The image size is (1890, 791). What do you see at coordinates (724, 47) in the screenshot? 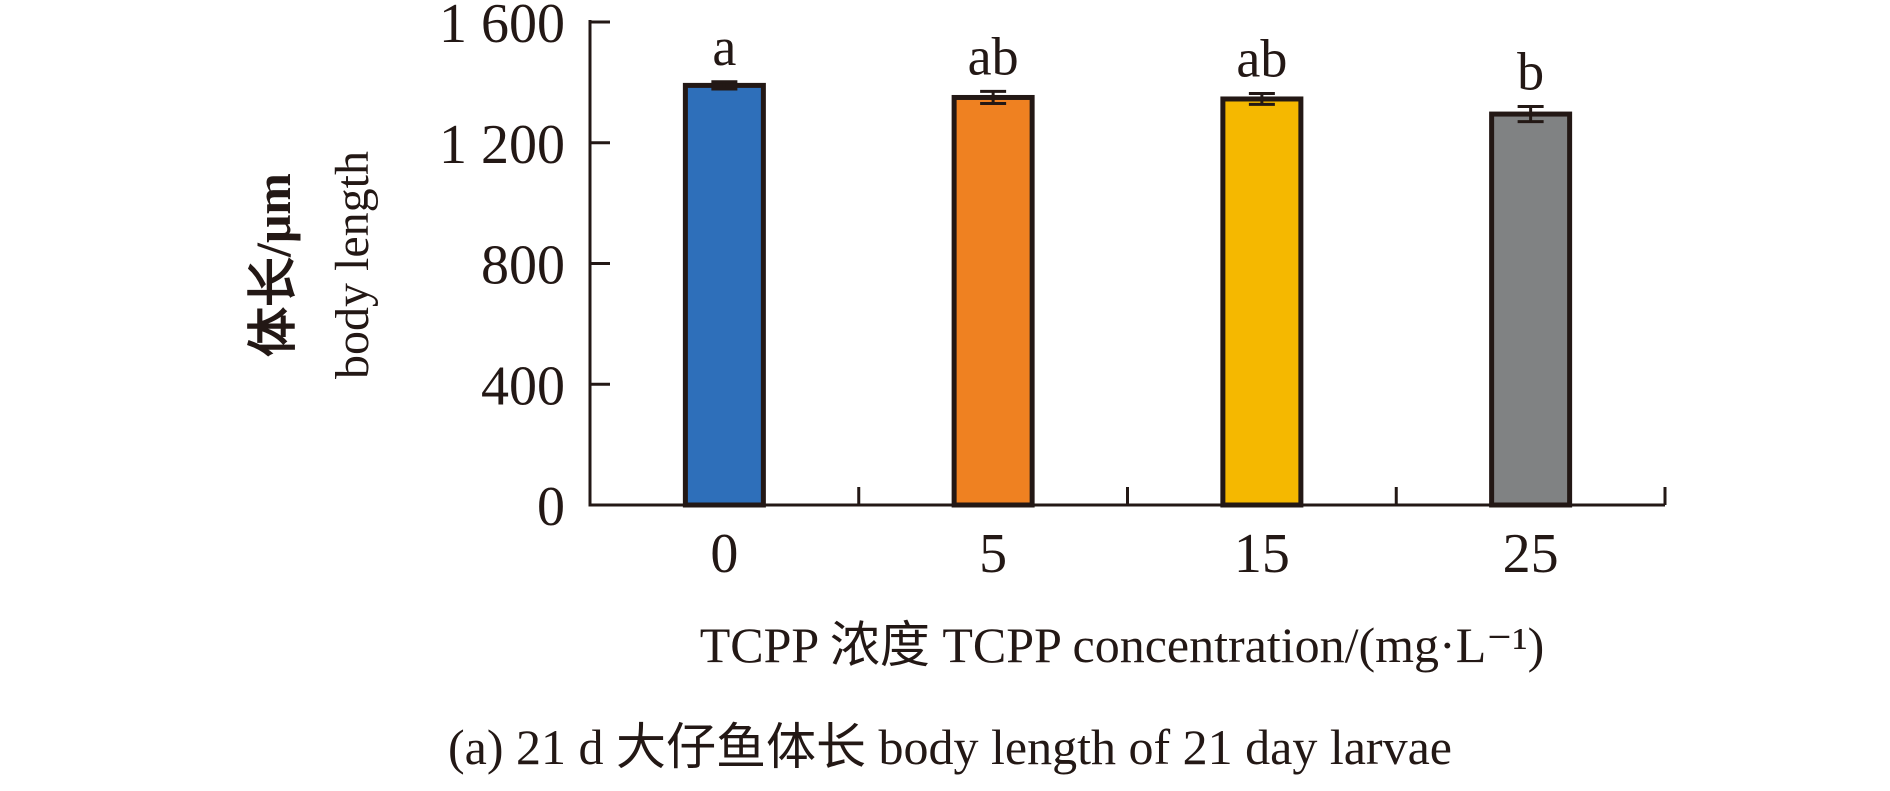
I see `significance-letter: a` at bounding box center [724, 47].